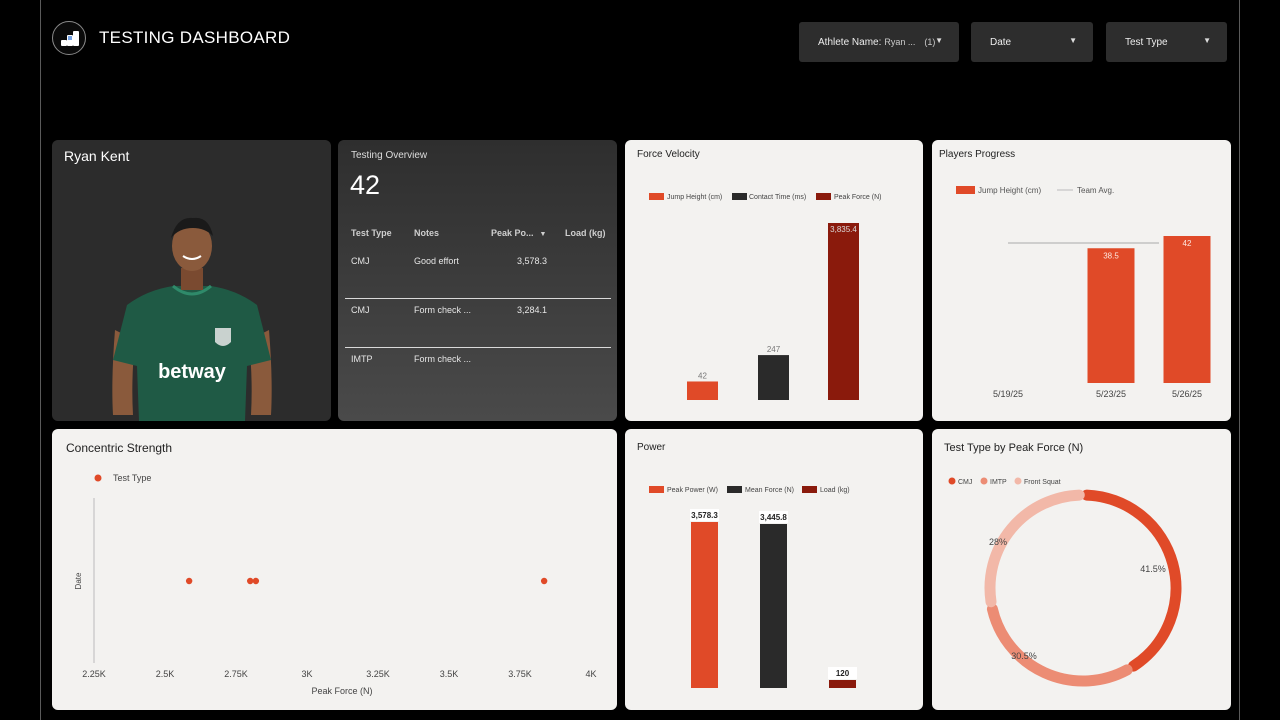  Describe the element at coordinates (1146, 42) in the screenshot. I see `test-type-filter-label: Test Type` at that location.